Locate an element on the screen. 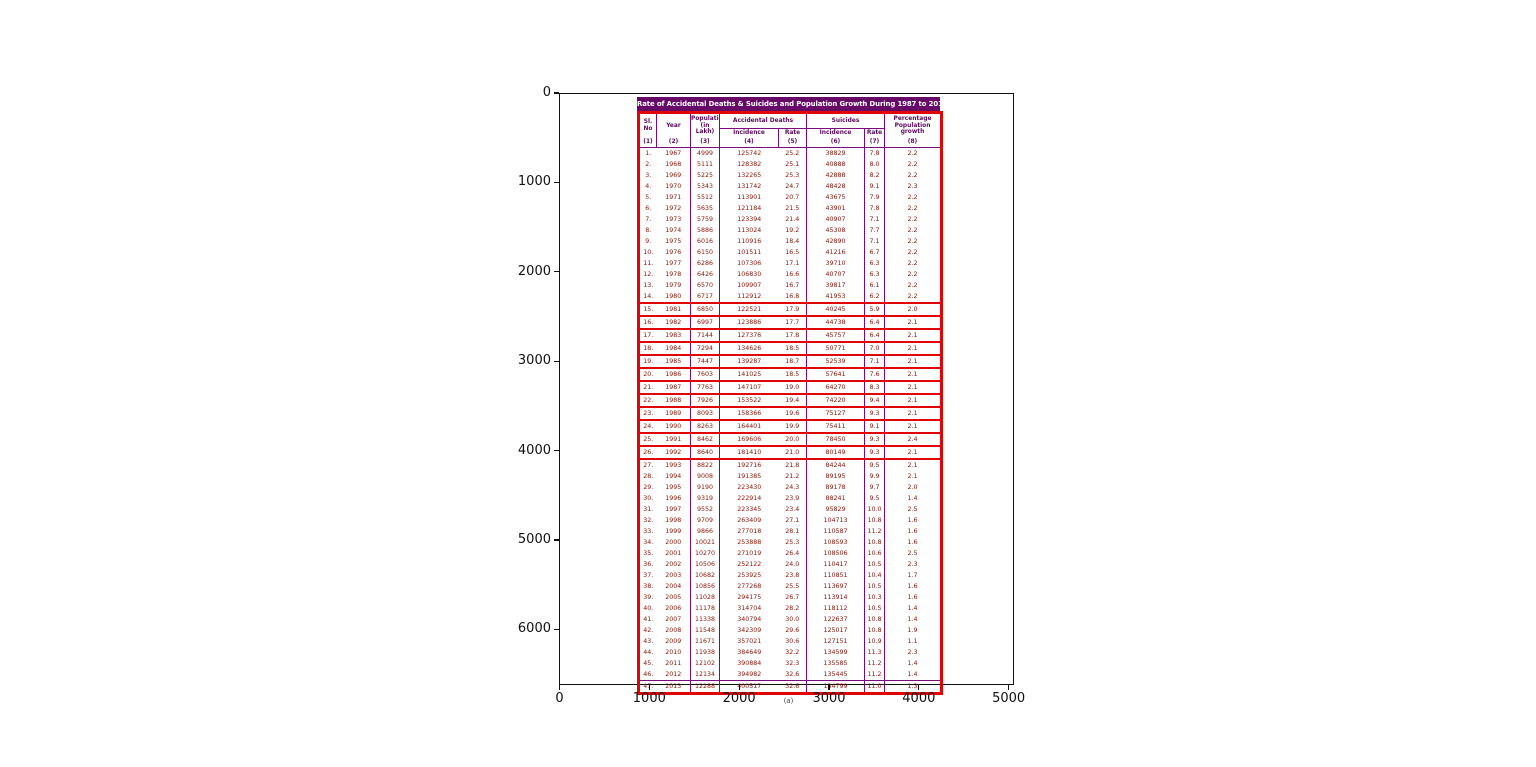  table-cell: 43901 is located at coordinates (835, 208).